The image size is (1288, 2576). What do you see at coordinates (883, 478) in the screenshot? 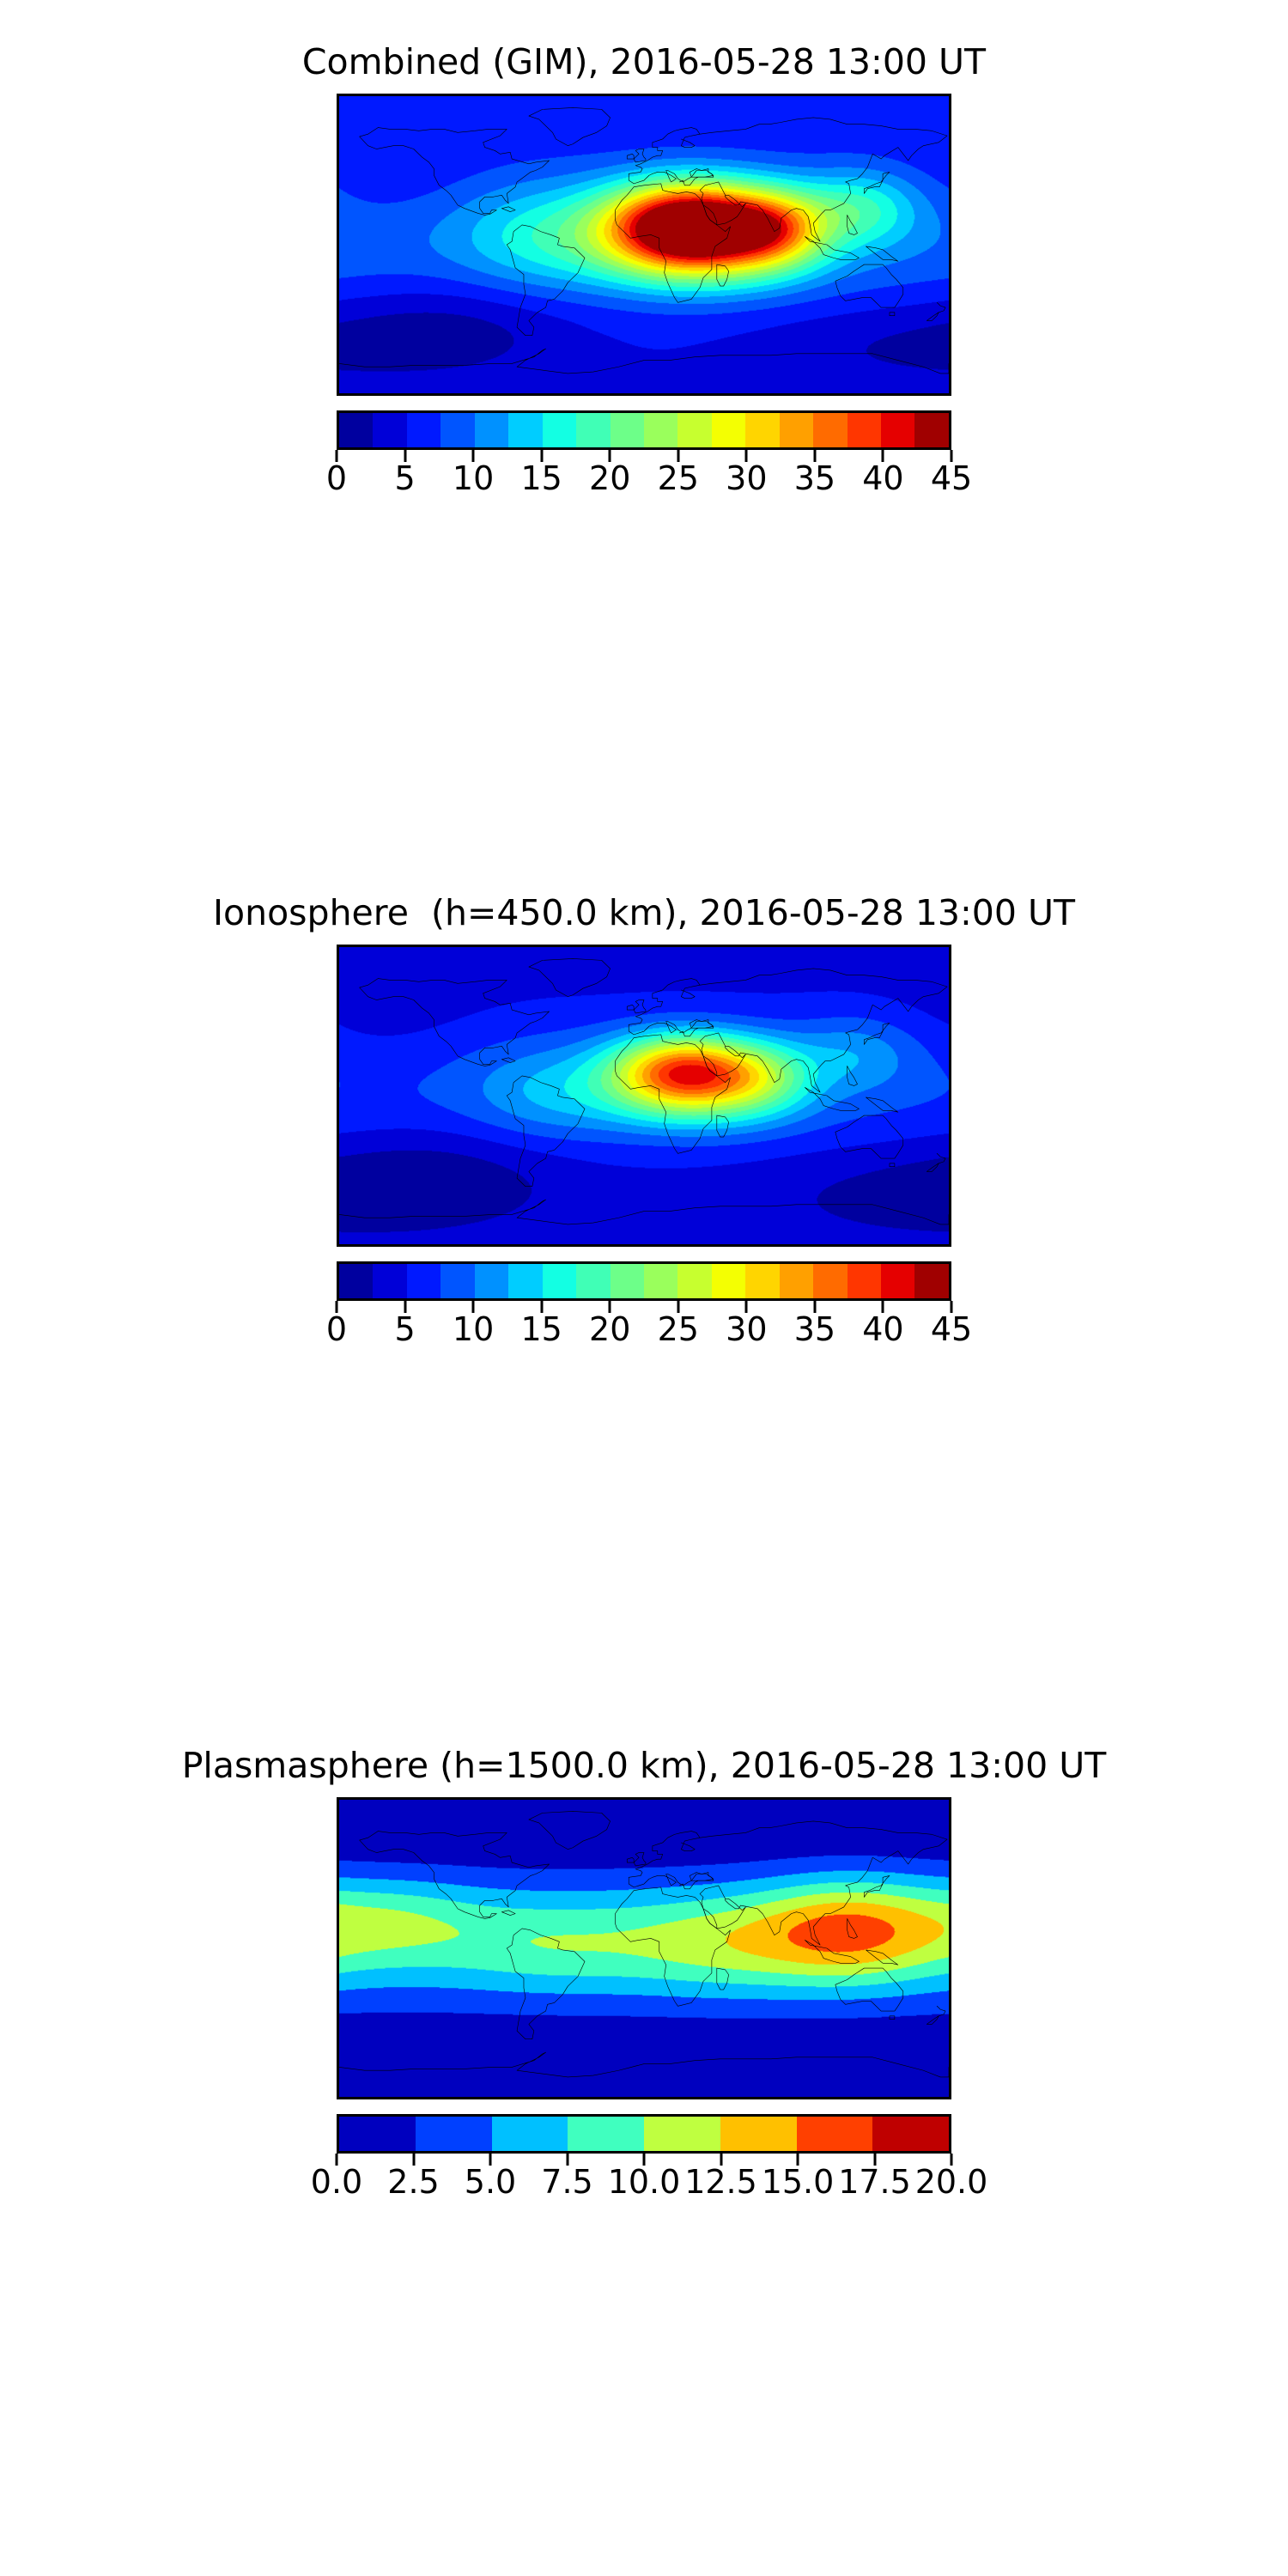
I see `colorbar-tick-label: 40` at bounding box center [883, 478].